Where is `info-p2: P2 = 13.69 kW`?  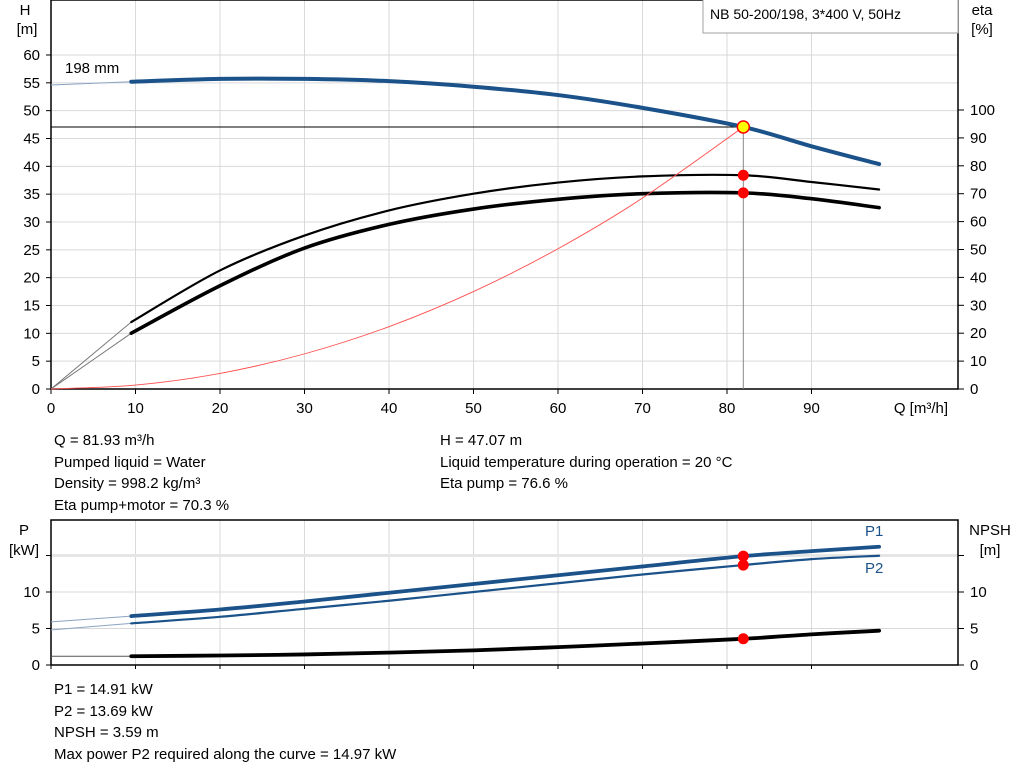 info-p2: P2 = 13.69 kW is located at coordinates (103, 711).